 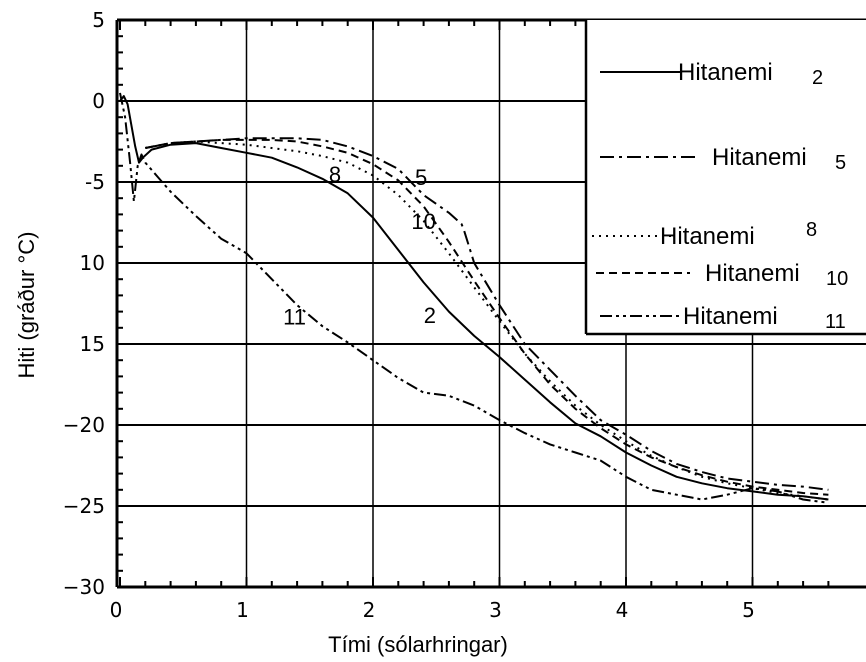 What do you see at coordinates (495, 610) in the screenshot?
I see `x-tick-label: 3` at bounding box center [495, 610].